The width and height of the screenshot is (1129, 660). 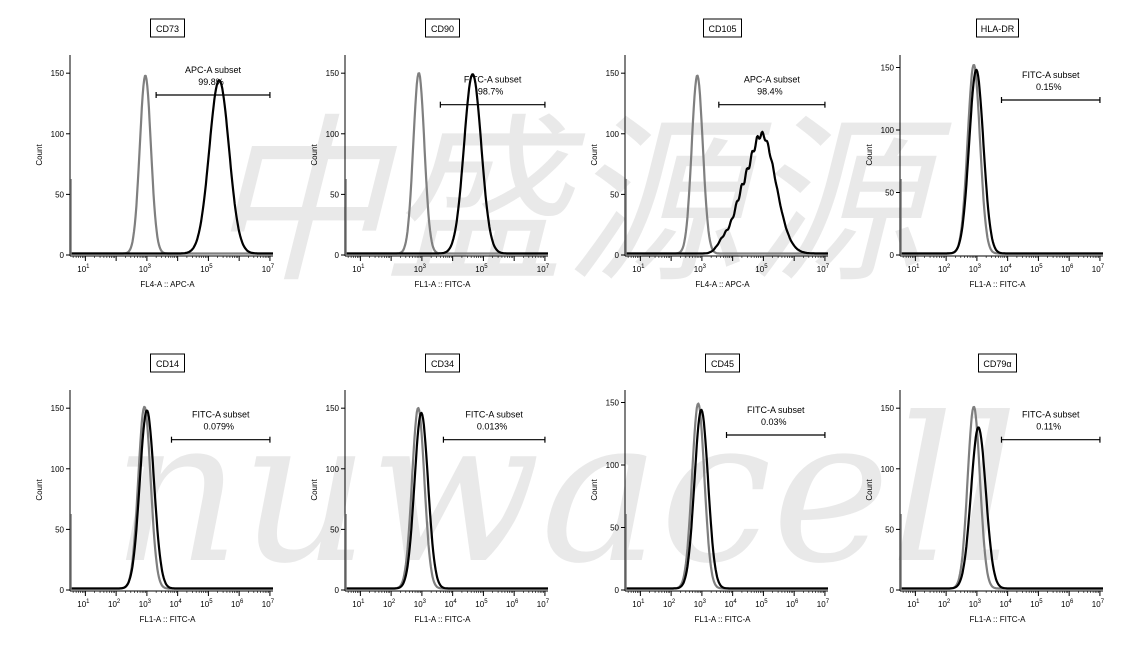 I want to click on panel-title: CD79α, so click(x=997, y=364).